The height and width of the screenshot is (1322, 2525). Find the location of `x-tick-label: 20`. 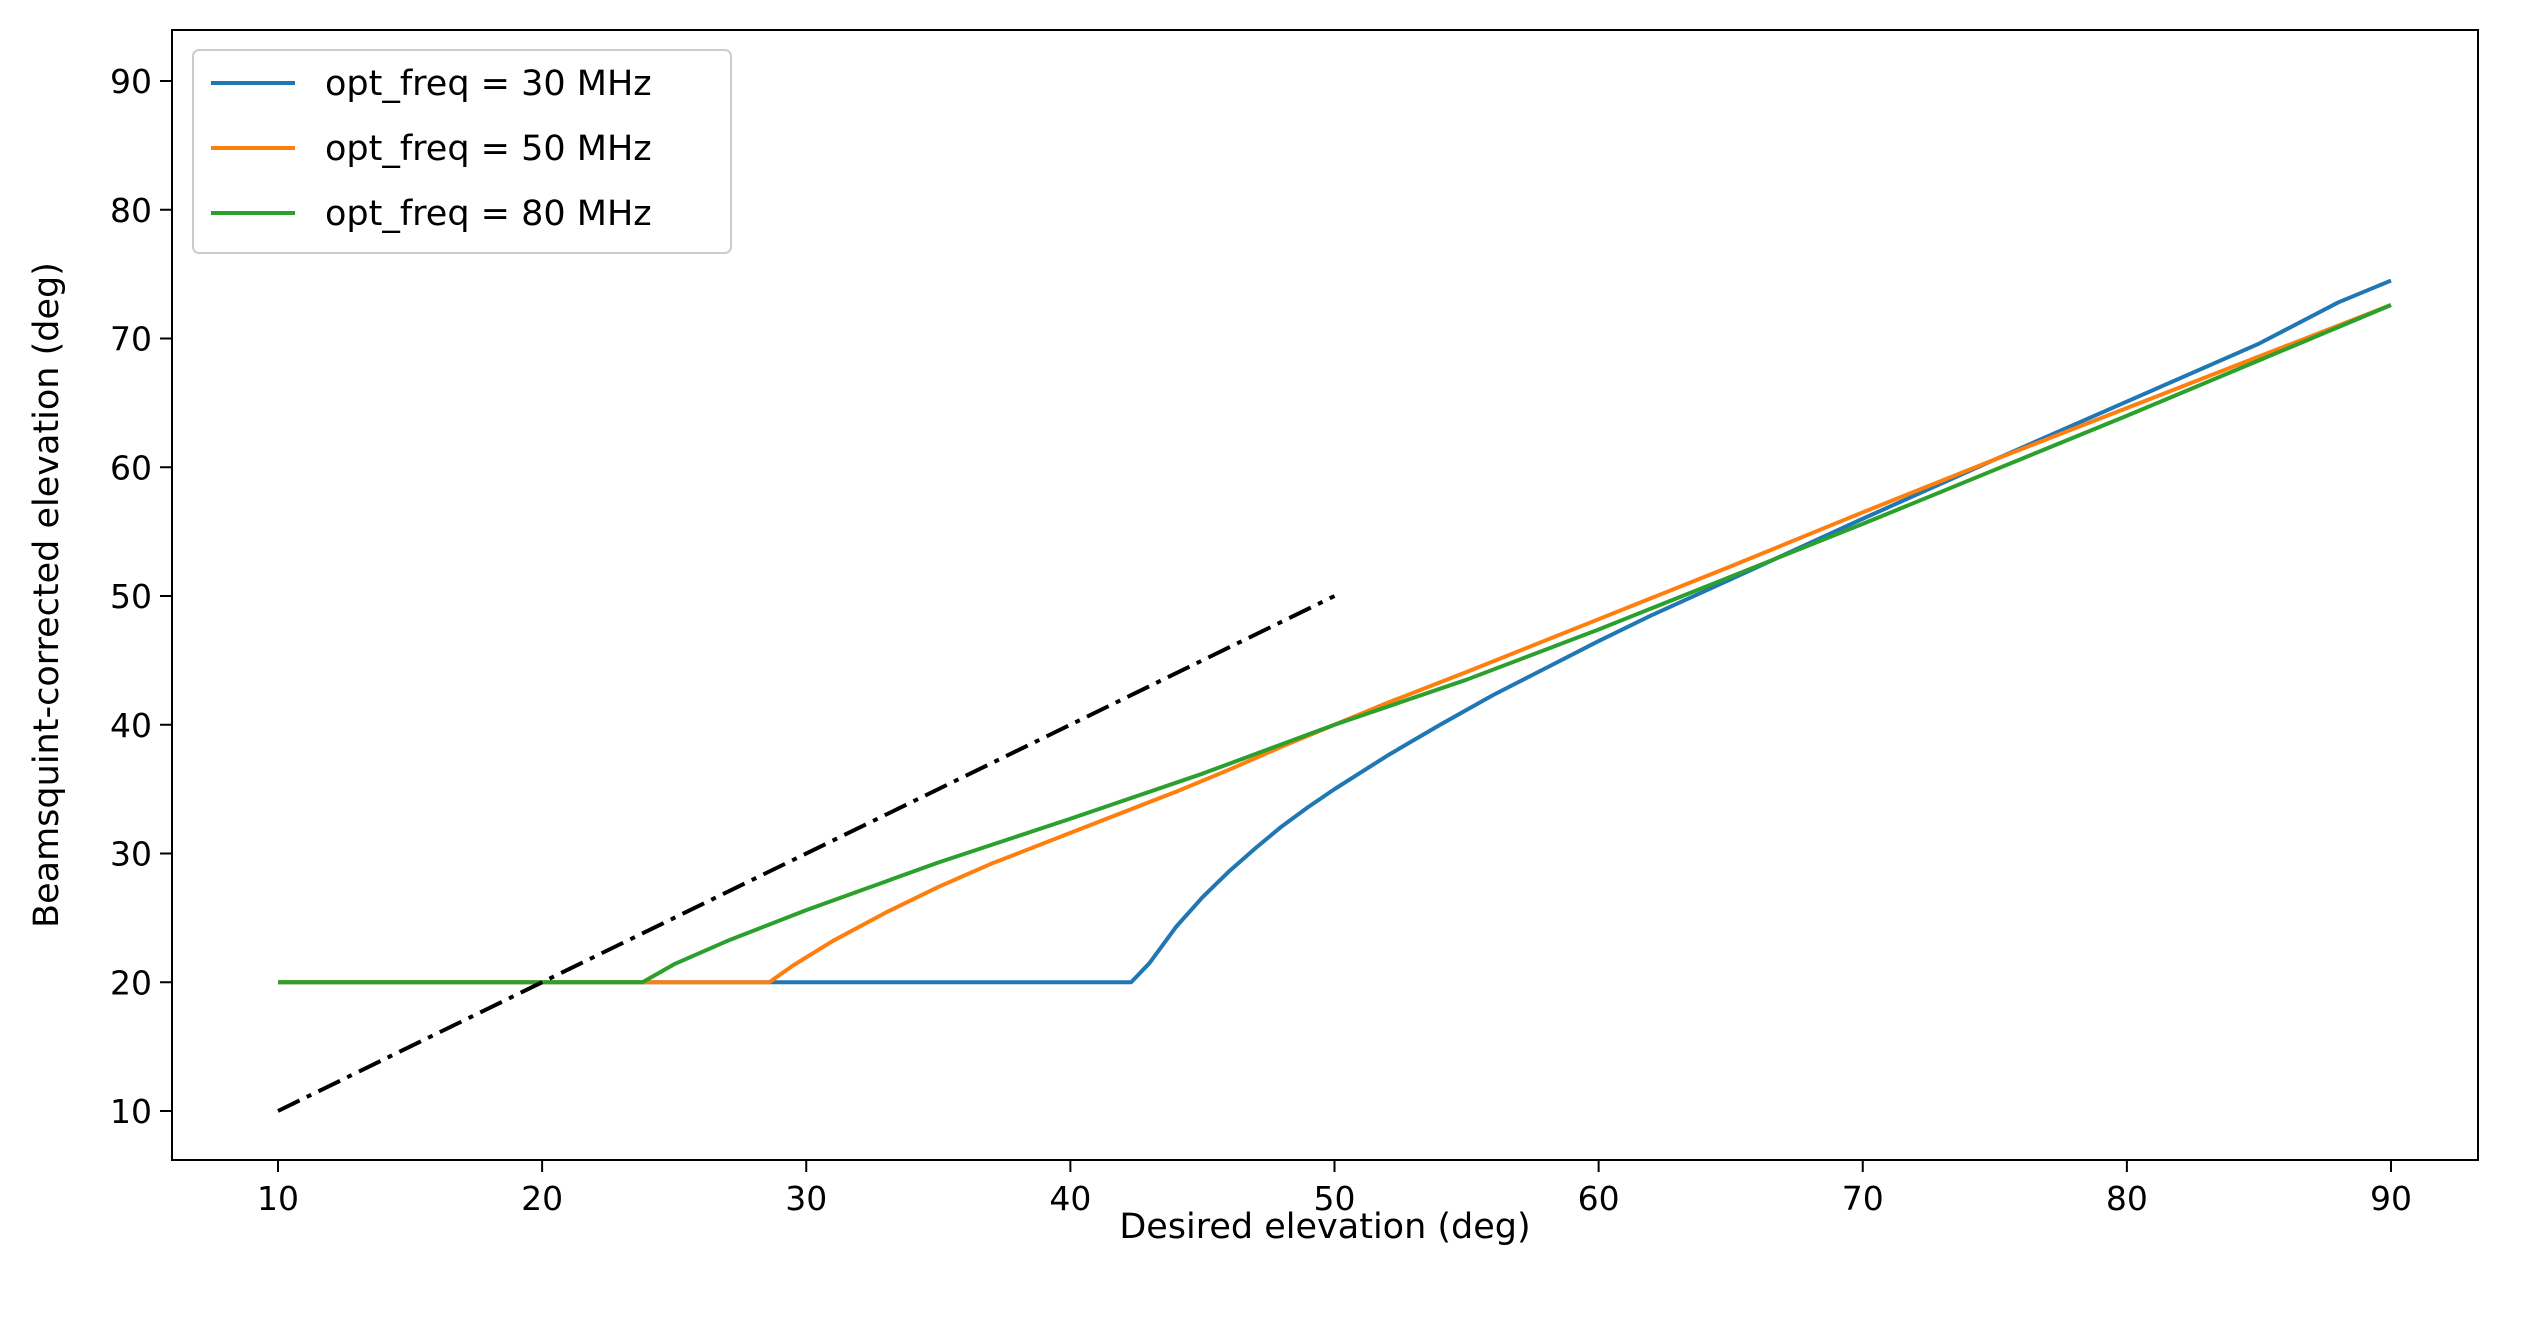

x-tick-label: 20 is located at coordinates (542, 1198).